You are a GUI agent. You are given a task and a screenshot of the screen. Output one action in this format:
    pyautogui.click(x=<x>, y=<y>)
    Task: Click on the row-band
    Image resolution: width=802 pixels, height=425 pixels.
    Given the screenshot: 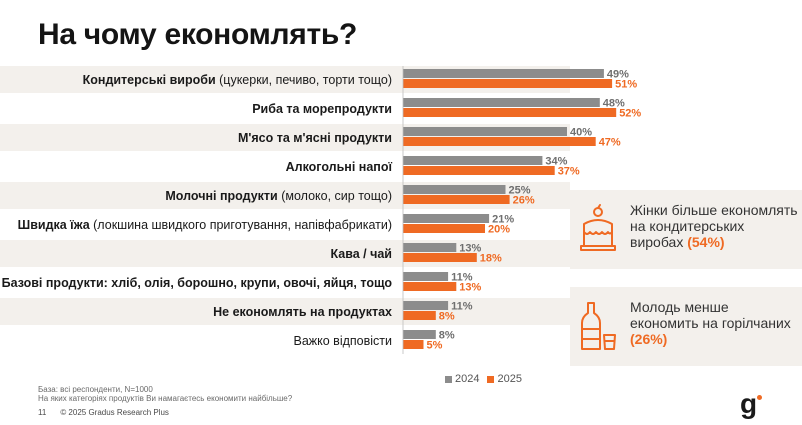 What is the action you would take?
    pyautogui.click(x=285, y=311)
    